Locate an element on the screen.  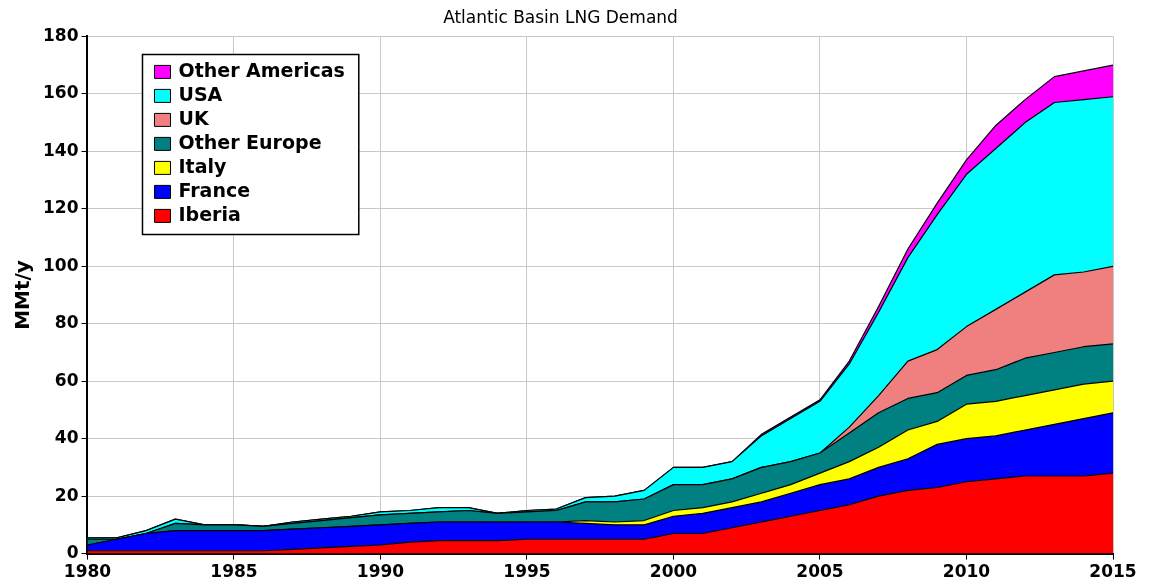
x-tick-label: 2005 is located at coordinates (820, 571).